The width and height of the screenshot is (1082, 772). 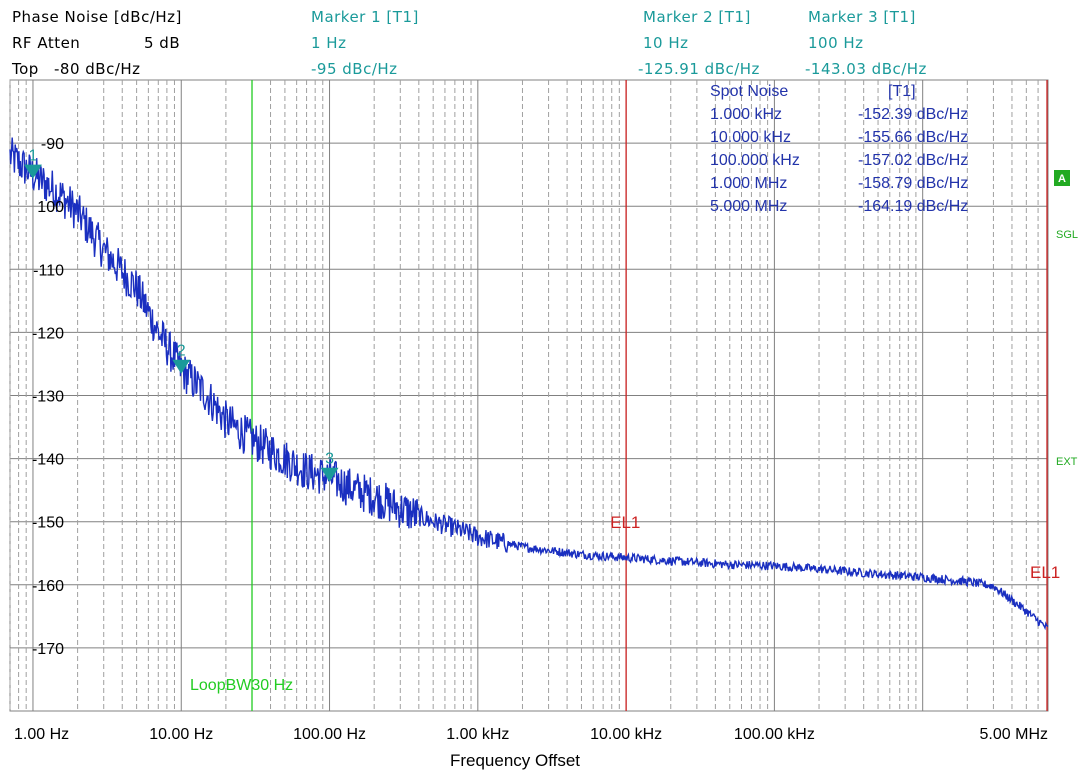 What do you see at coordinates (241, 685) in the screenshot?
I see `loop-bw-label: LoopBW30 Hz` at bounding box center [241, 685].